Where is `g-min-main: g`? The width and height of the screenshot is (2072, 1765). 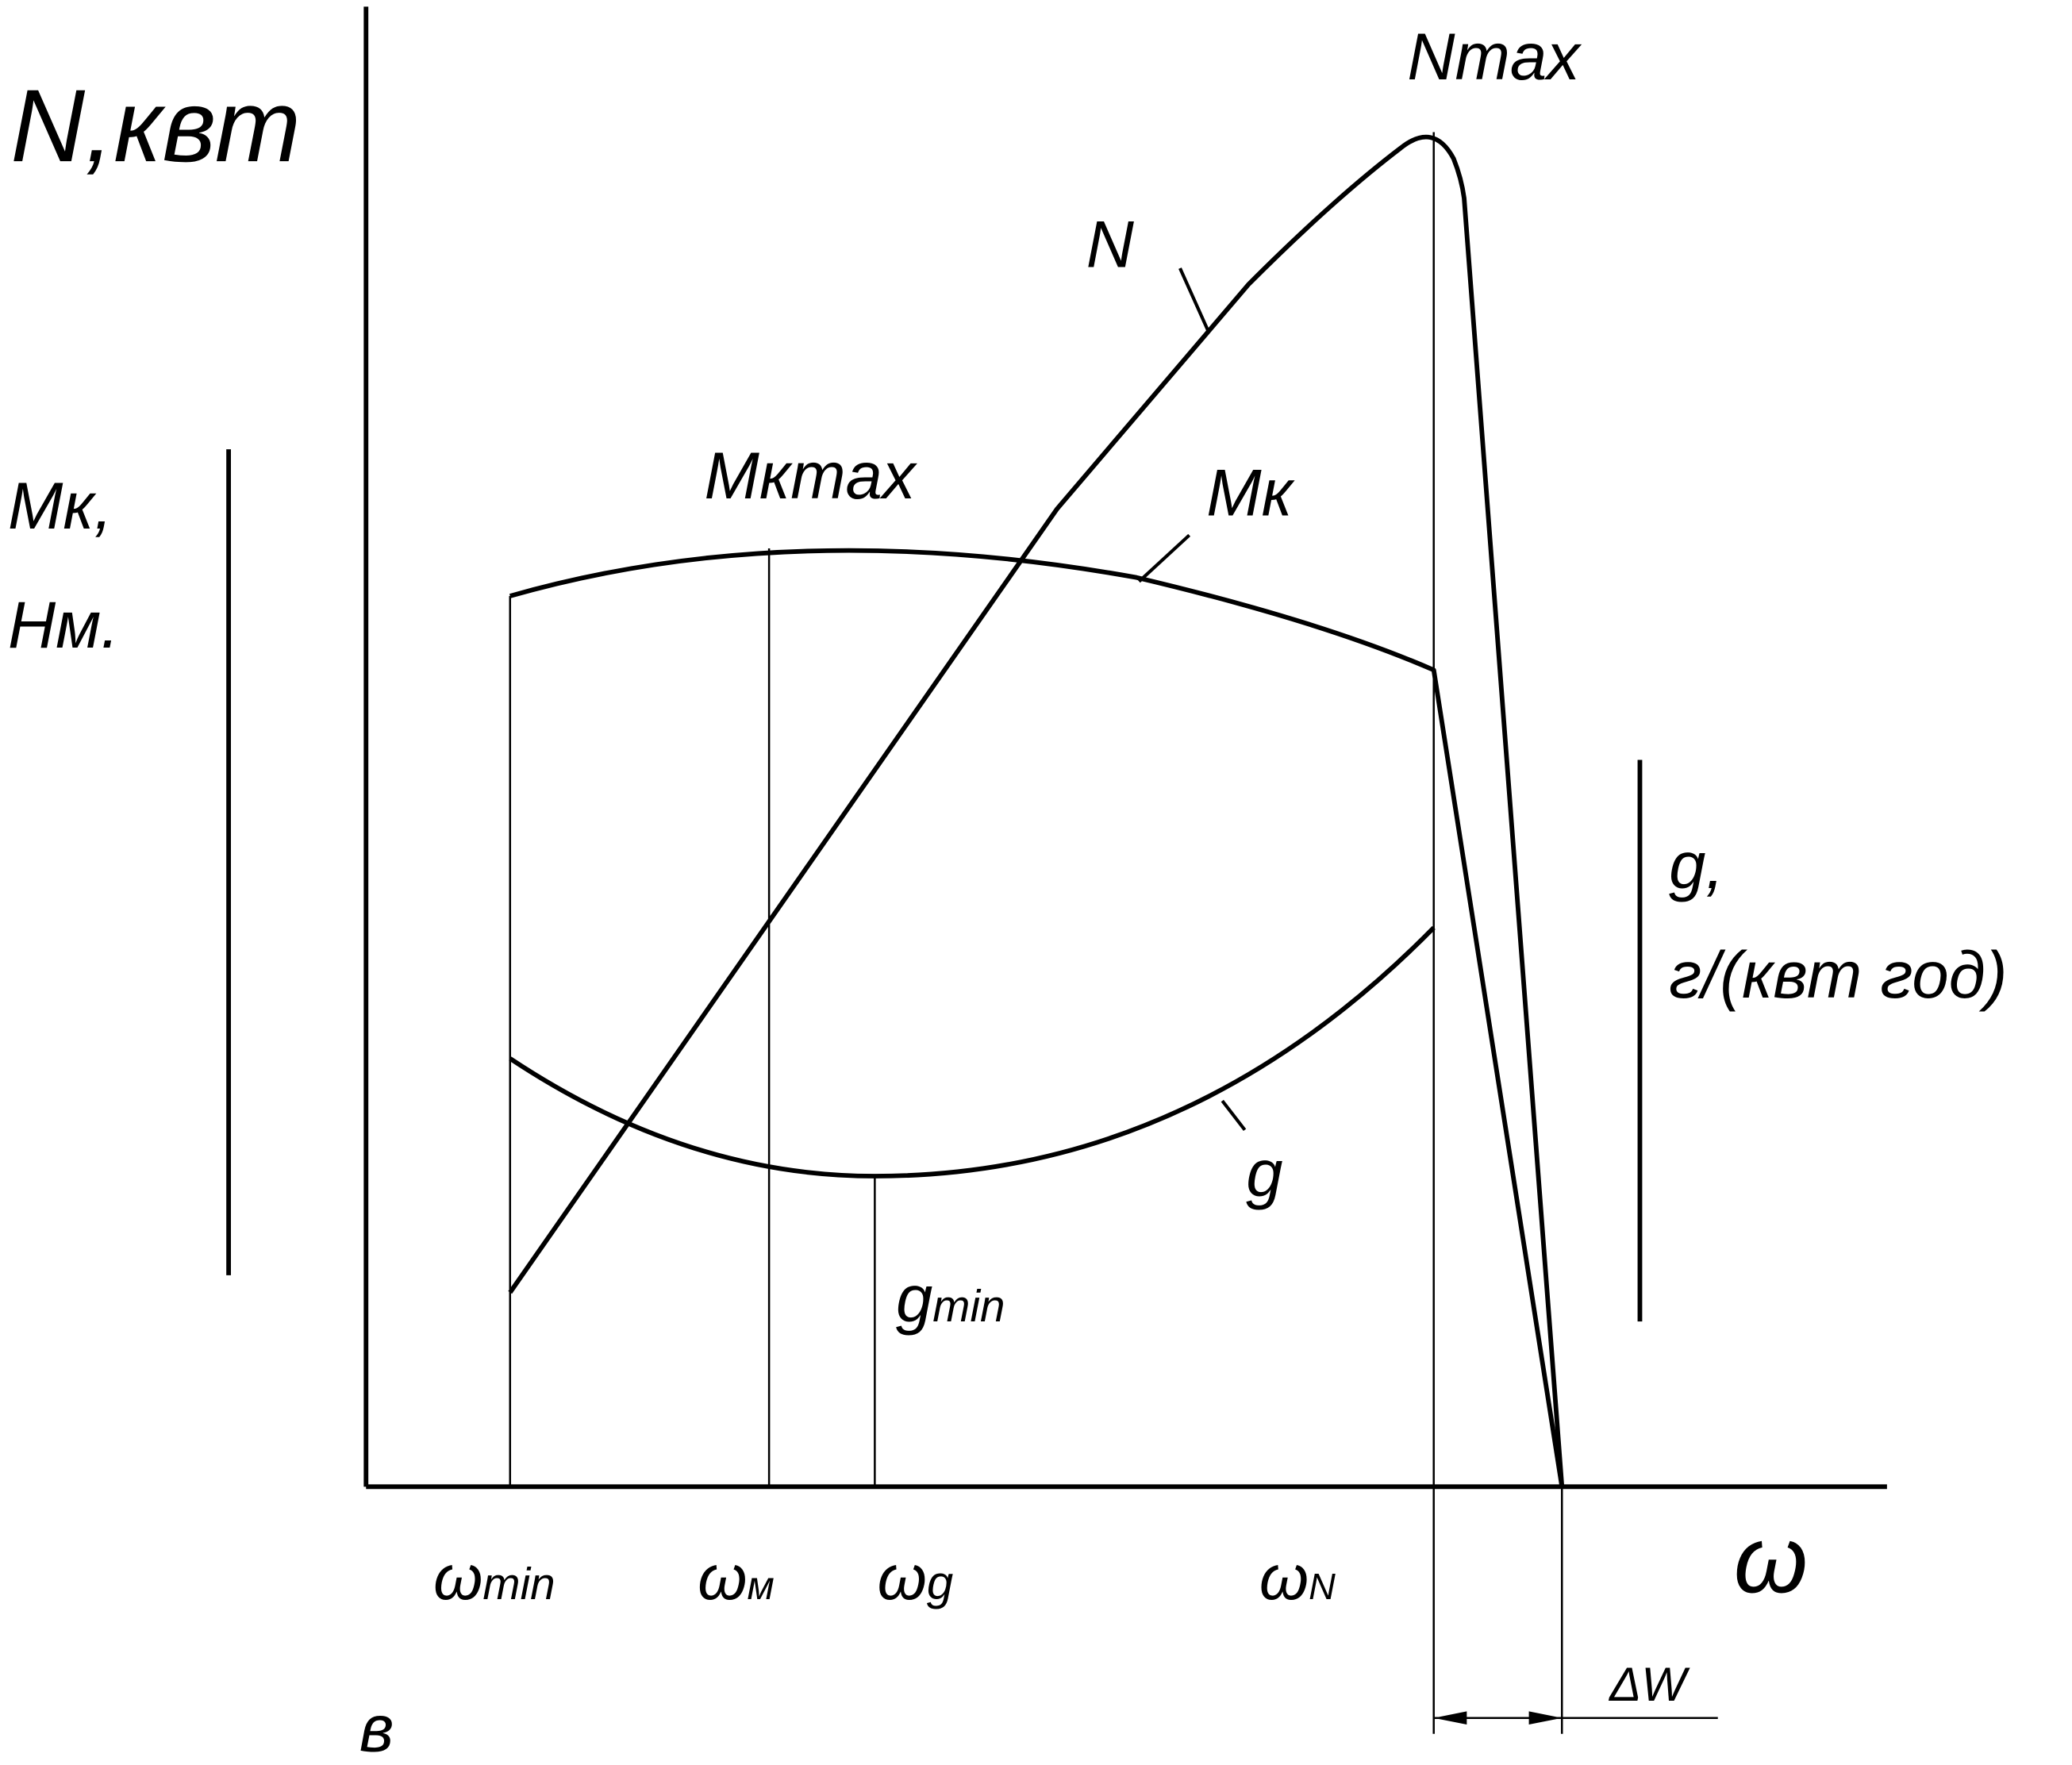 g-min-main: g is located at coordinates (914, 1299).